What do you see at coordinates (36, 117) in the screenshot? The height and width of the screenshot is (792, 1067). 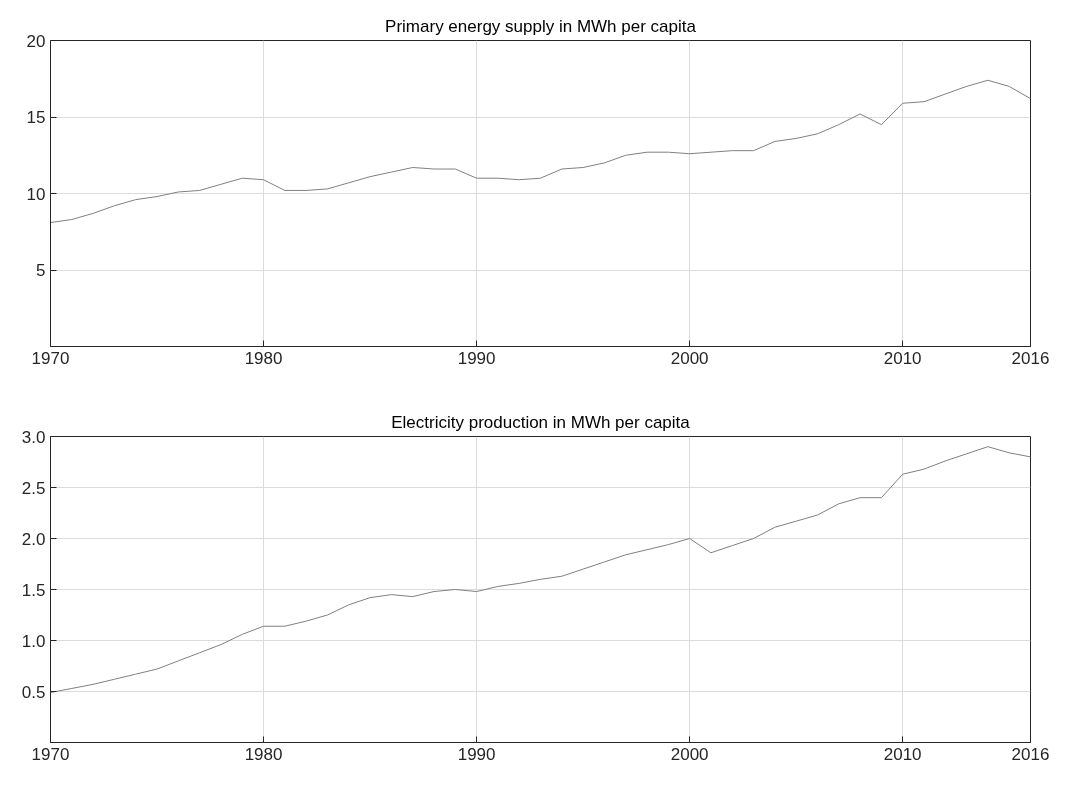 I see `y-tick-label: 15` at bounding box center [36, 117].